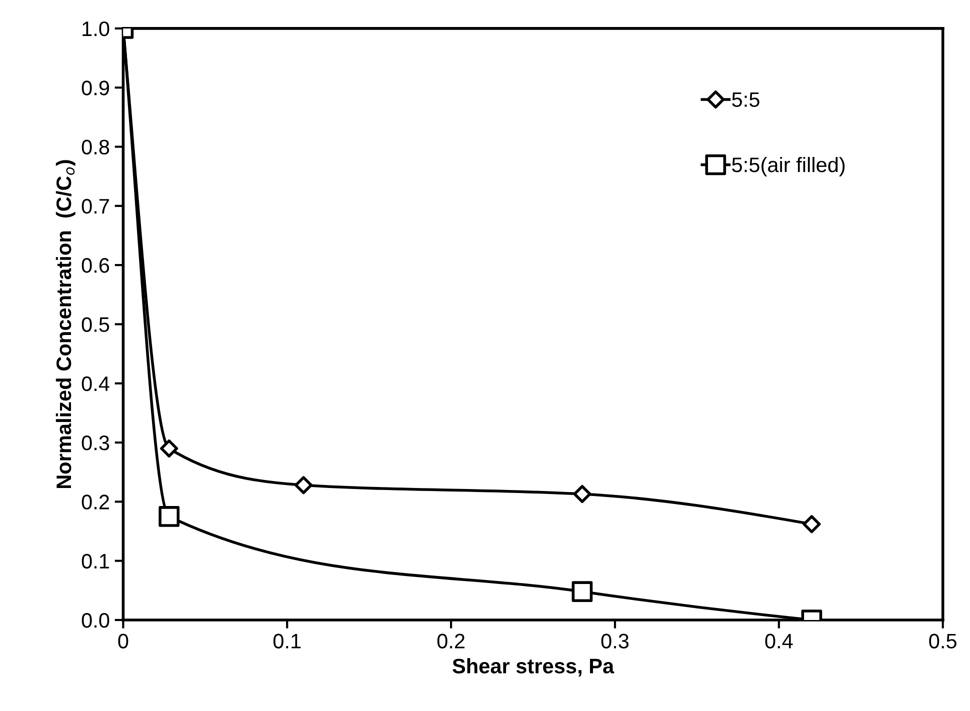 The width and height of the screenshot is (970, 711). What do you see at coordinates (95, 502) in the screenshot?
I see `y-tick-label: 0.2` at bounding box center [95, 502].